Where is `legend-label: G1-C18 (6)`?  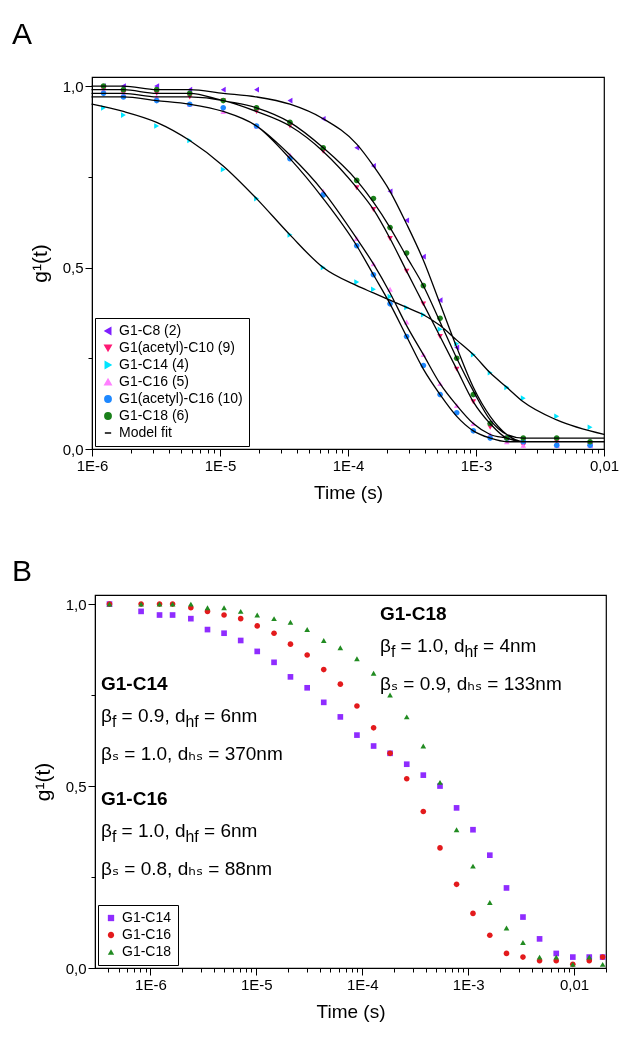 legend-label: G1-C18 (6) is located at coordinates (154, 415).